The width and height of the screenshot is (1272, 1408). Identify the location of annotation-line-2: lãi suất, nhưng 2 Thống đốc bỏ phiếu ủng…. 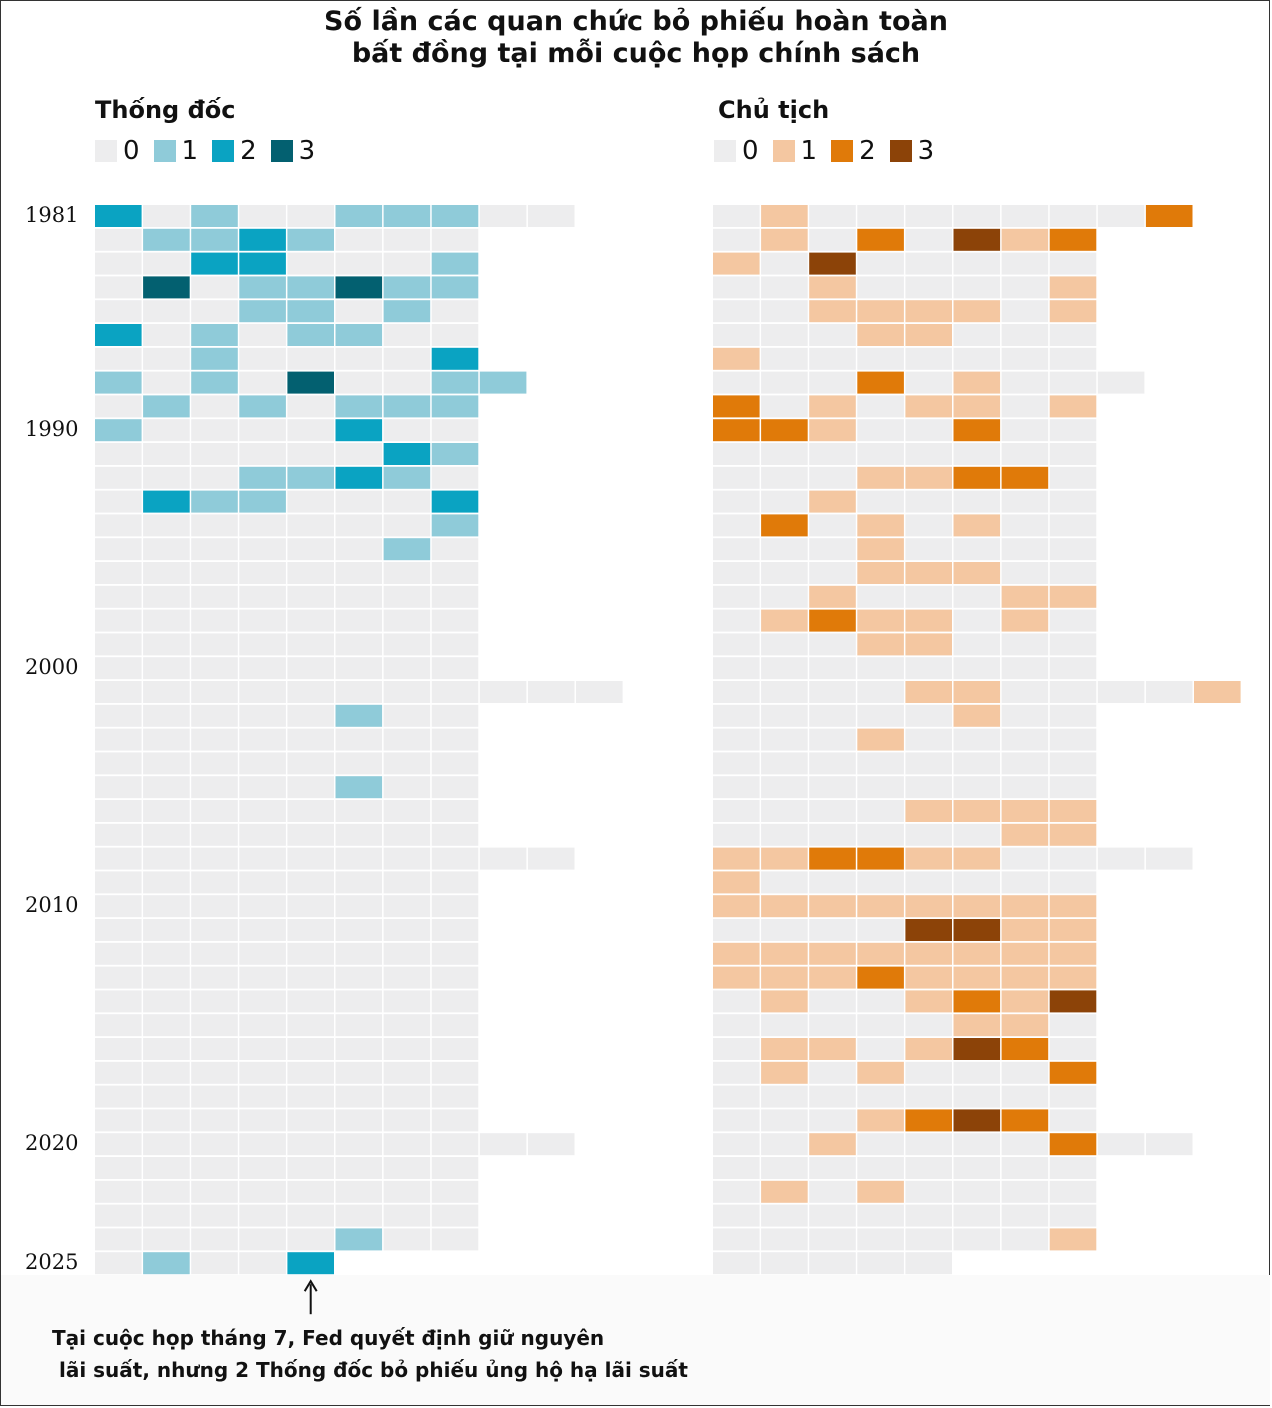
(370, 1370).